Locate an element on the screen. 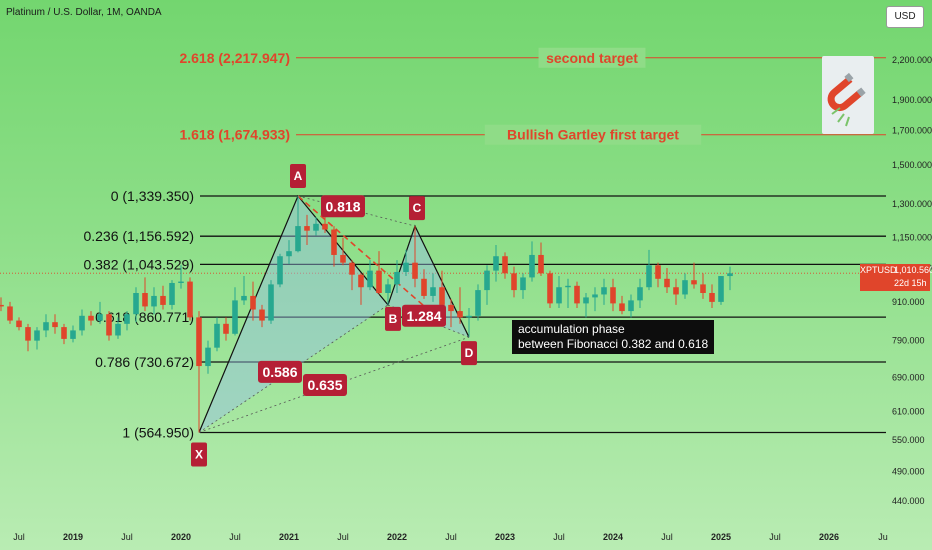  x-tick-label: 2023 is located at coordinates (505, 537).